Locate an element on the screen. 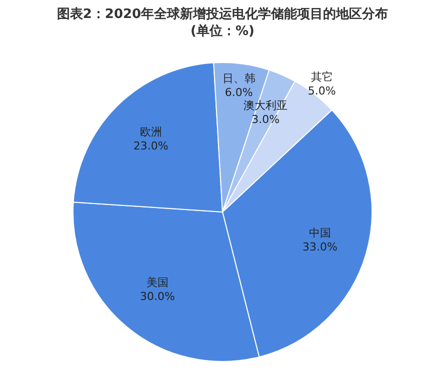 Image resolution: width=445 pixels, height=383 pixels. chart-title: 图表2：2020年全球新增投运电化学储能项目的地区分布 is located at coordinates (223, 14).